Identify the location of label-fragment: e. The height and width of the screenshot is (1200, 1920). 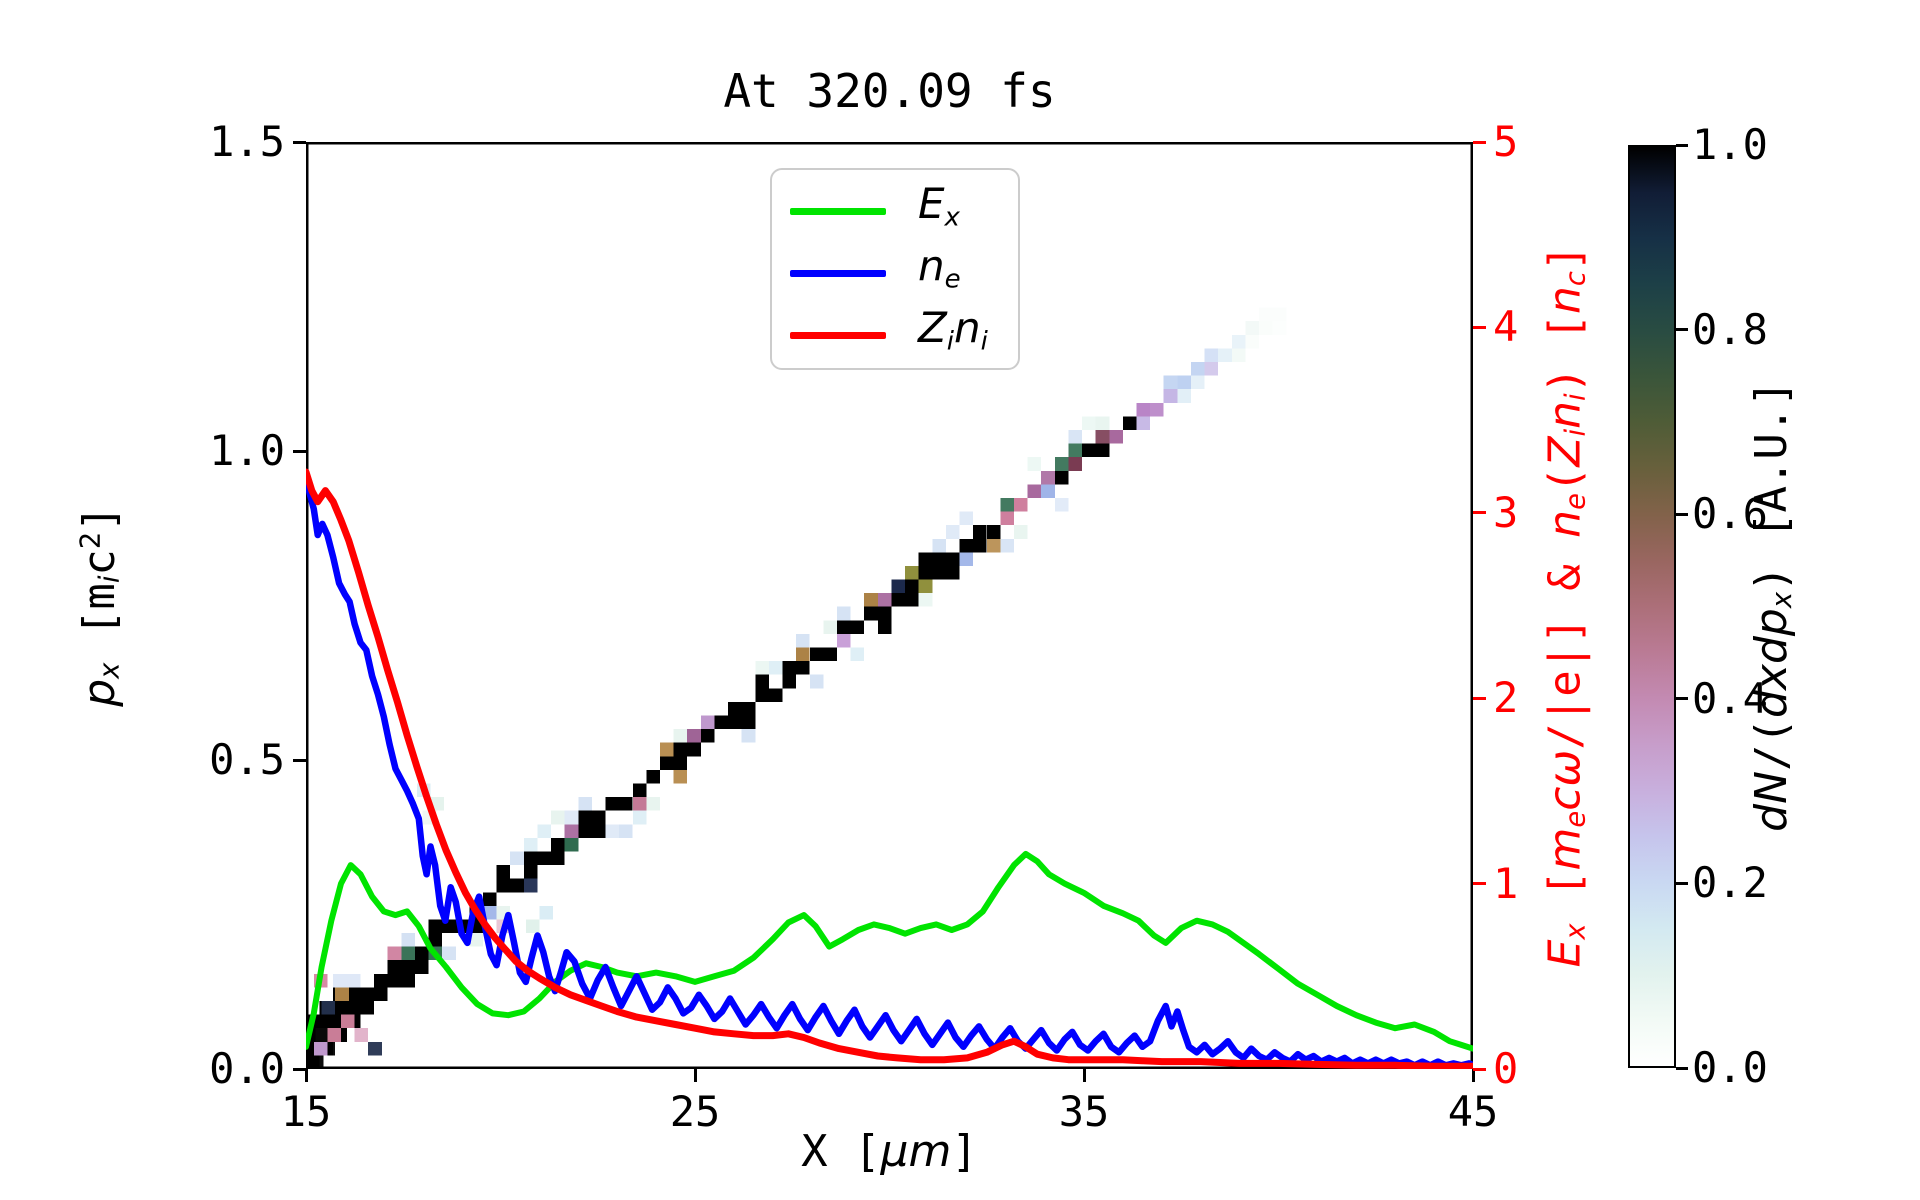
(1575, 501).